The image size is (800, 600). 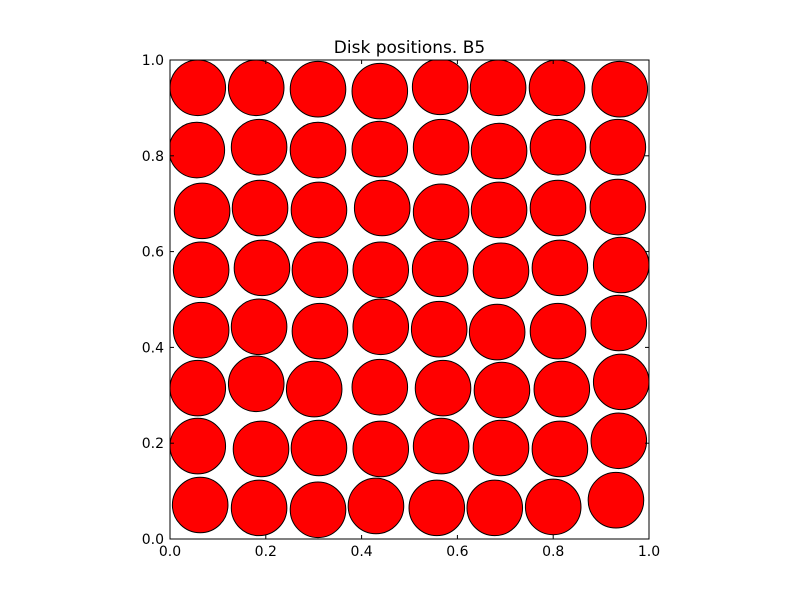 What do you see at coordinates (170, 552) in the screenshot?
I see `x-tick-label: 0.0` at bounding box center [170, 552].